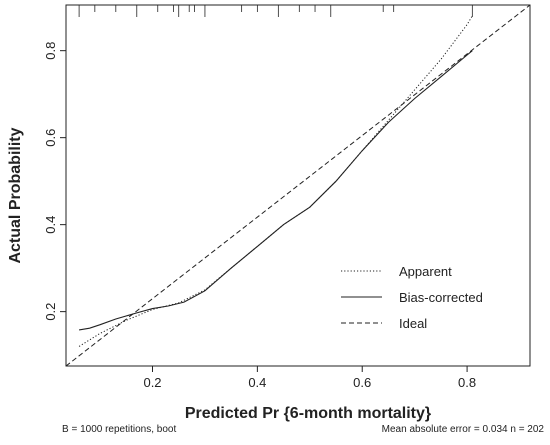  What do you see at coordinates (15, 195) in the screenshot?
I see `y-axis-title: Actual Probability` at bounding box center [15, 195].